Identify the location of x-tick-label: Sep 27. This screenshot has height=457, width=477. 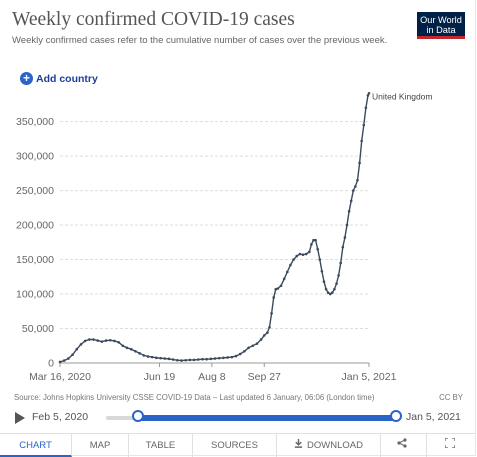
(264, 377).